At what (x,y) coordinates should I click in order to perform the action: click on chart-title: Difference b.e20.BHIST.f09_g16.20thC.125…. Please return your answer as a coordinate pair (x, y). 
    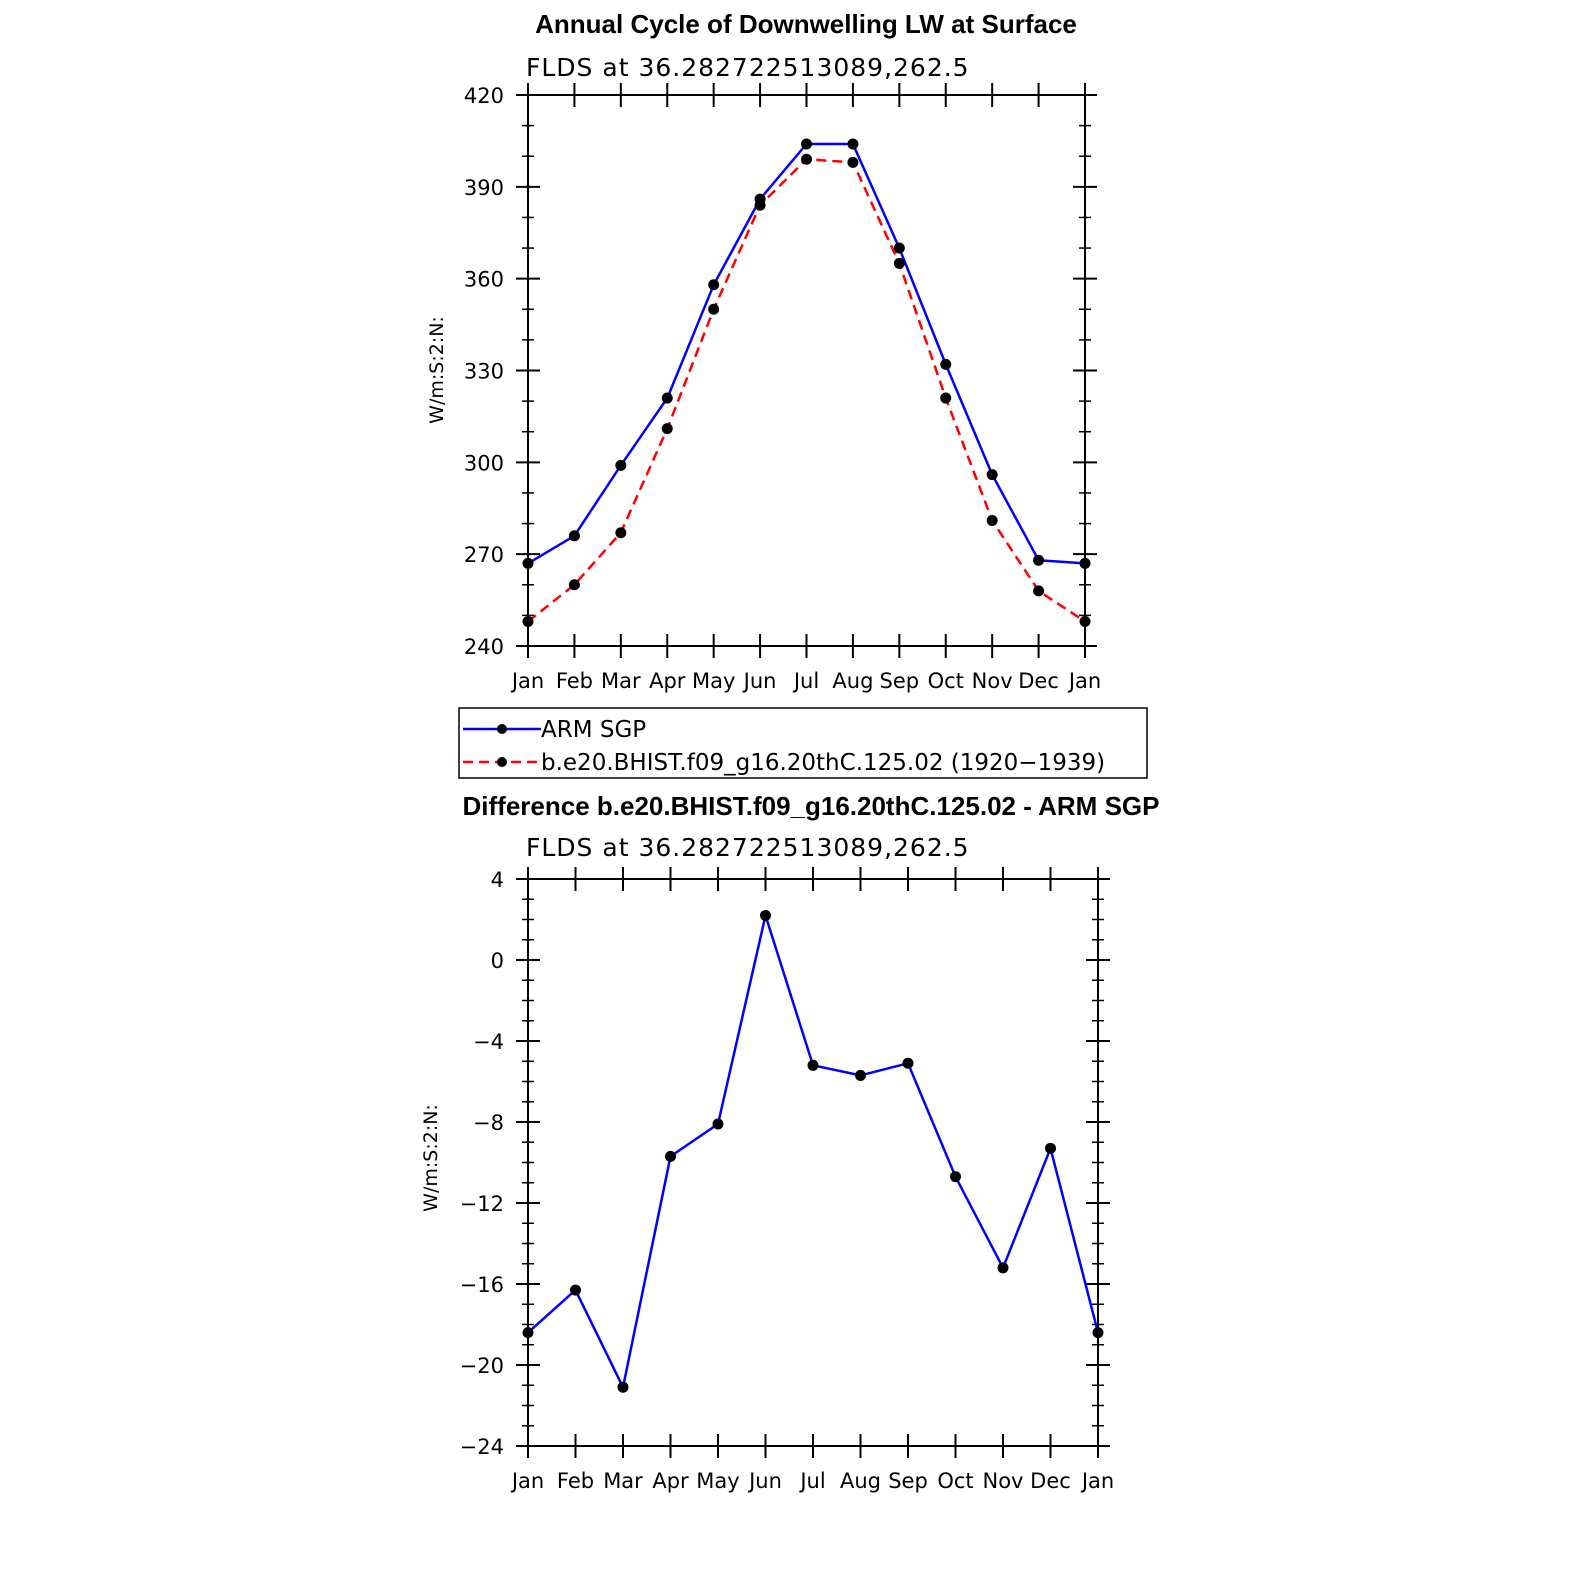
    Looking at the image, I should click on (811, 806).